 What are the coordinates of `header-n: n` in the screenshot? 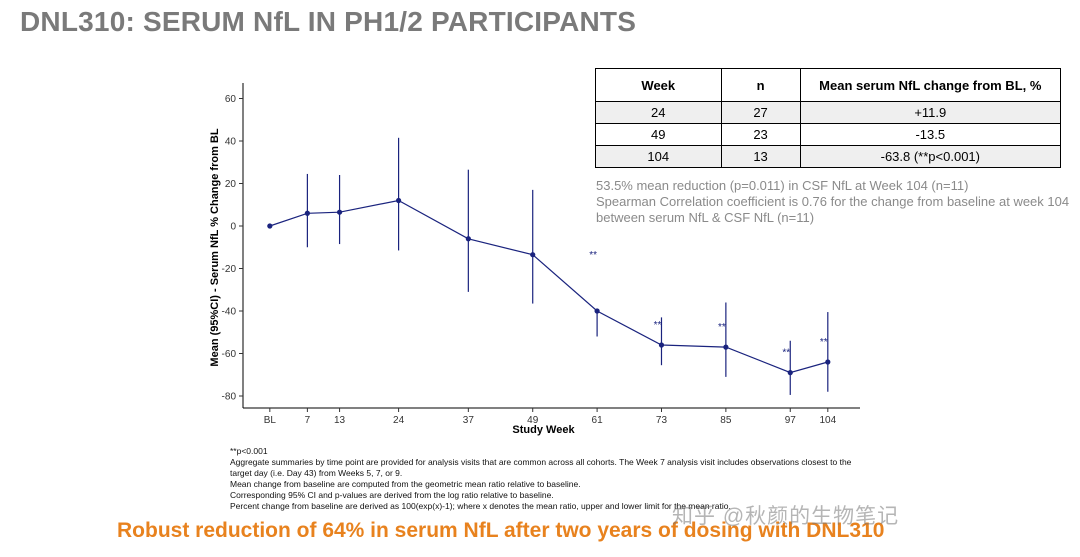 It's located at (760, 85).